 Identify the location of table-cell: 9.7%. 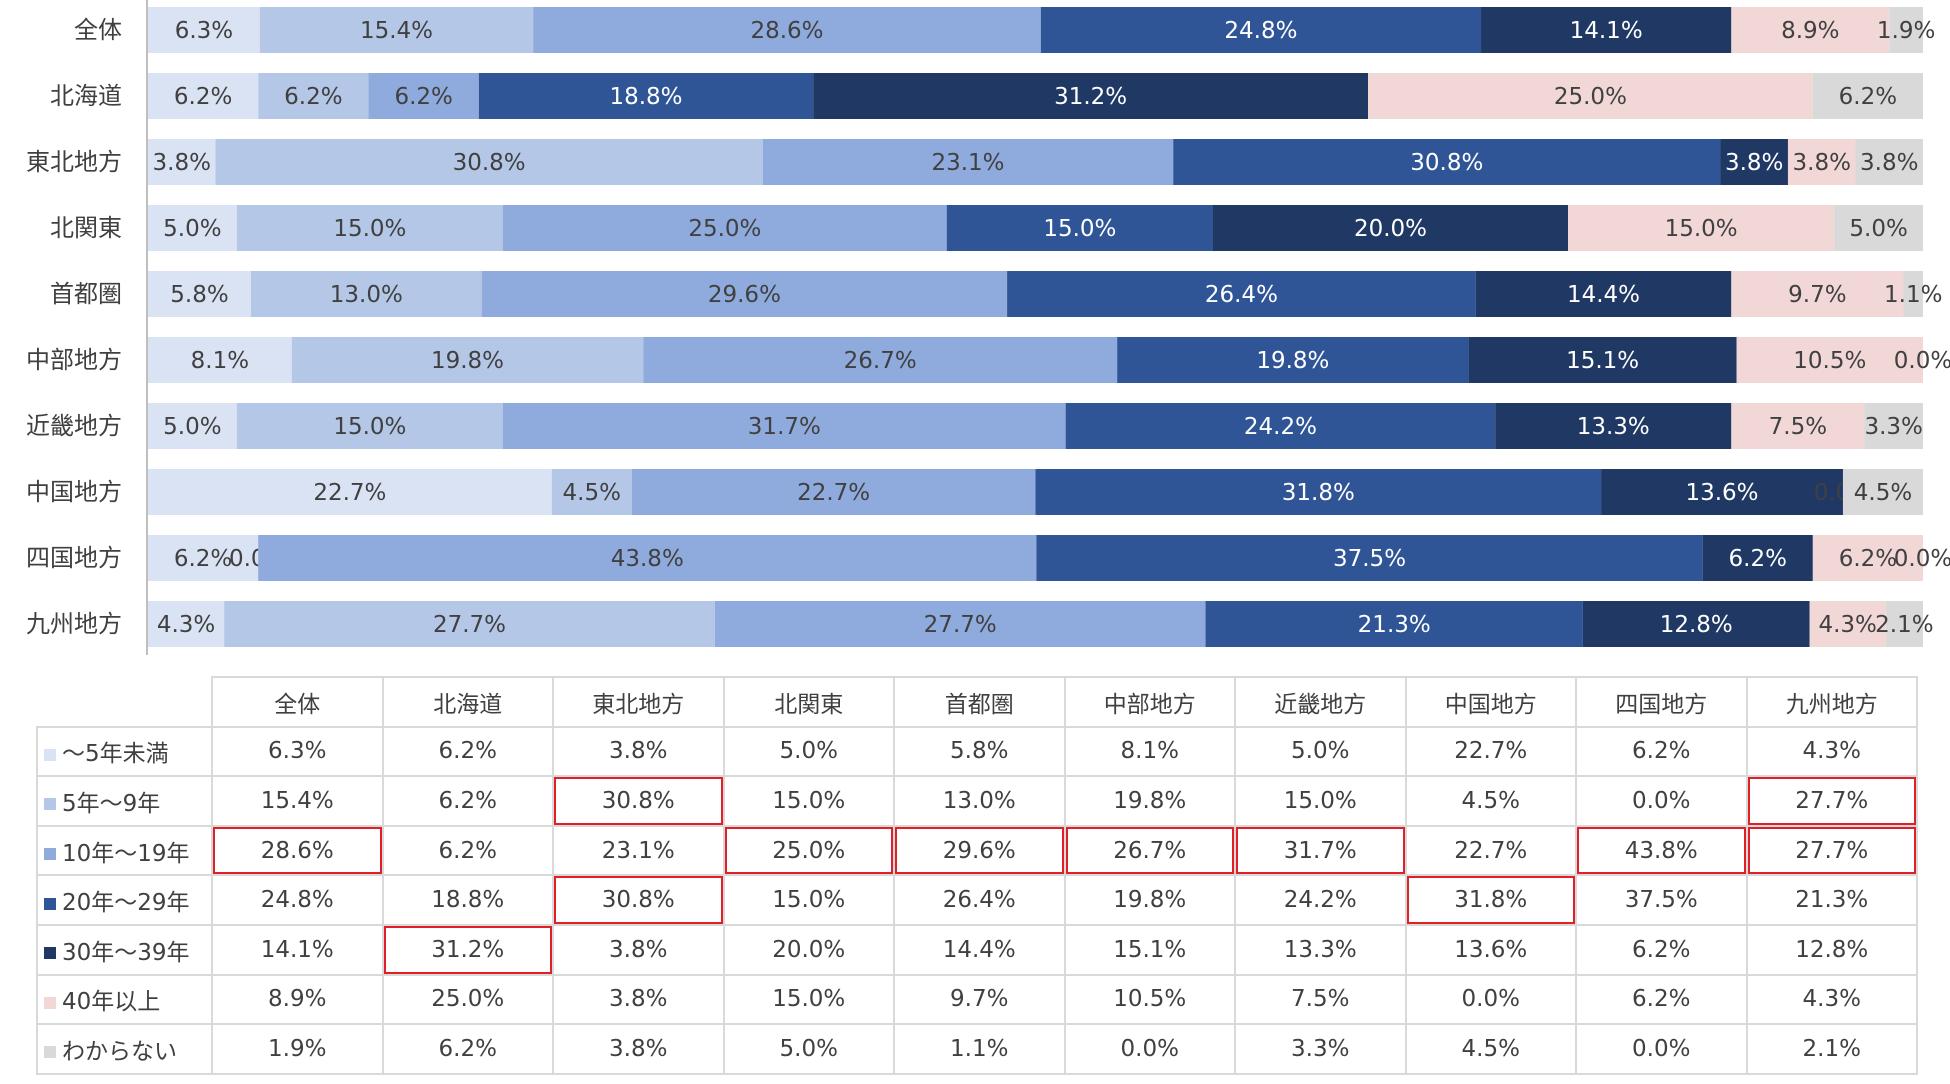
(979, 999).